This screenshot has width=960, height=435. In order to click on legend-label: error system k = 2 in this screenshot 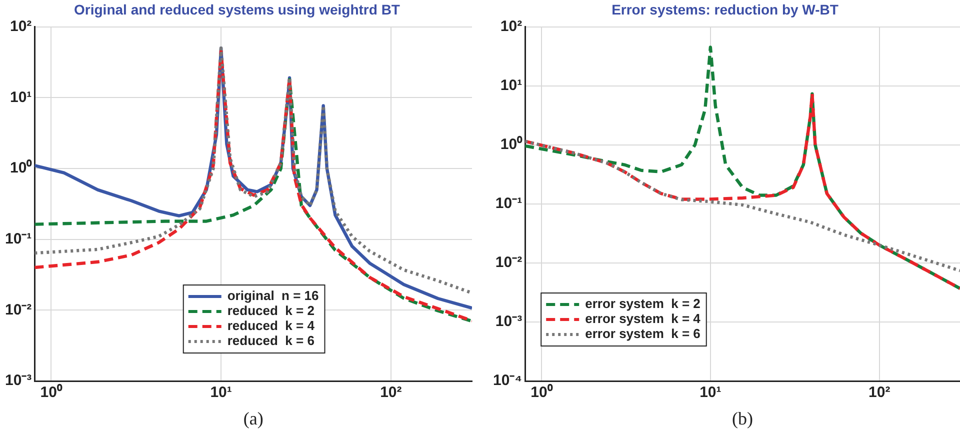, I will do `click(642, 304)`.